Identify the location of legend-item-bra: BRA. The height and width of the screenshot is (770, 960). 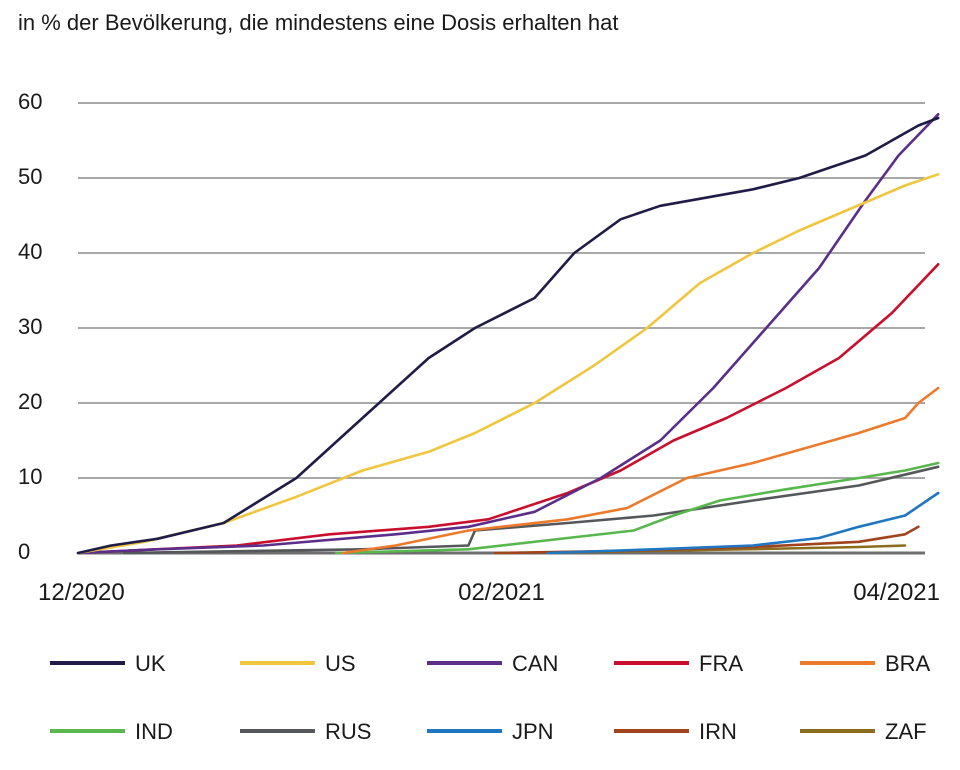
(865, 663).